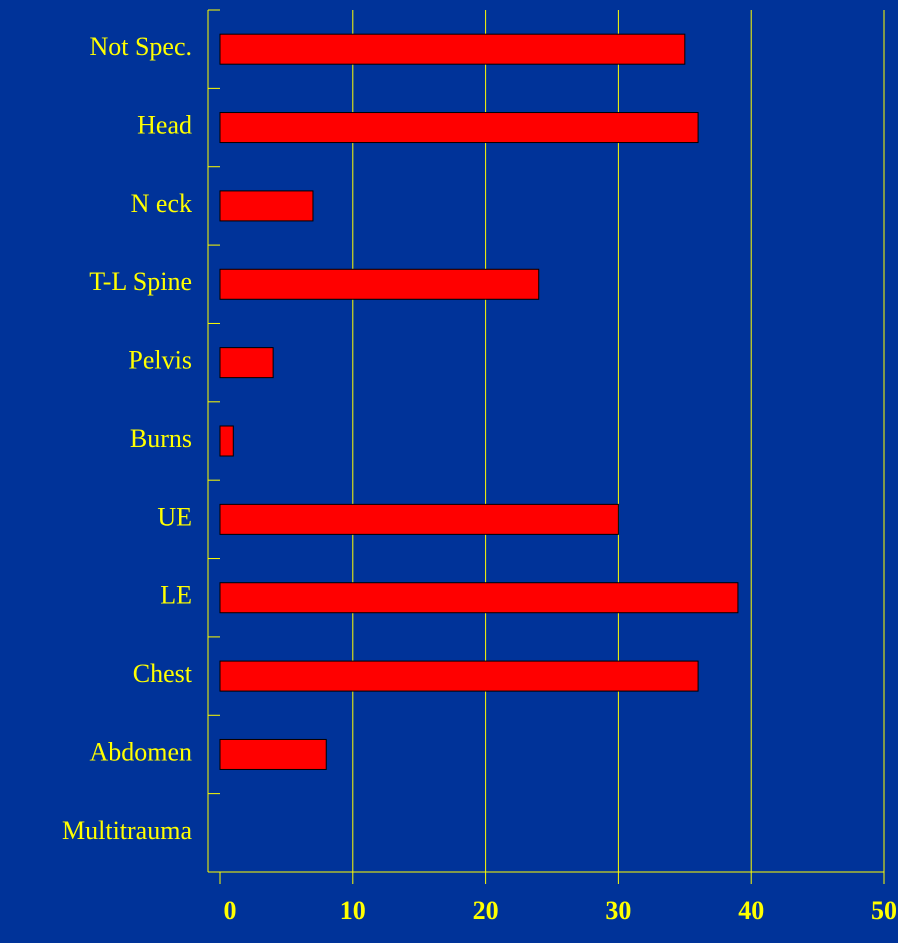  I want to click on y-tick-label: Multitrauma, so click(127, 830).